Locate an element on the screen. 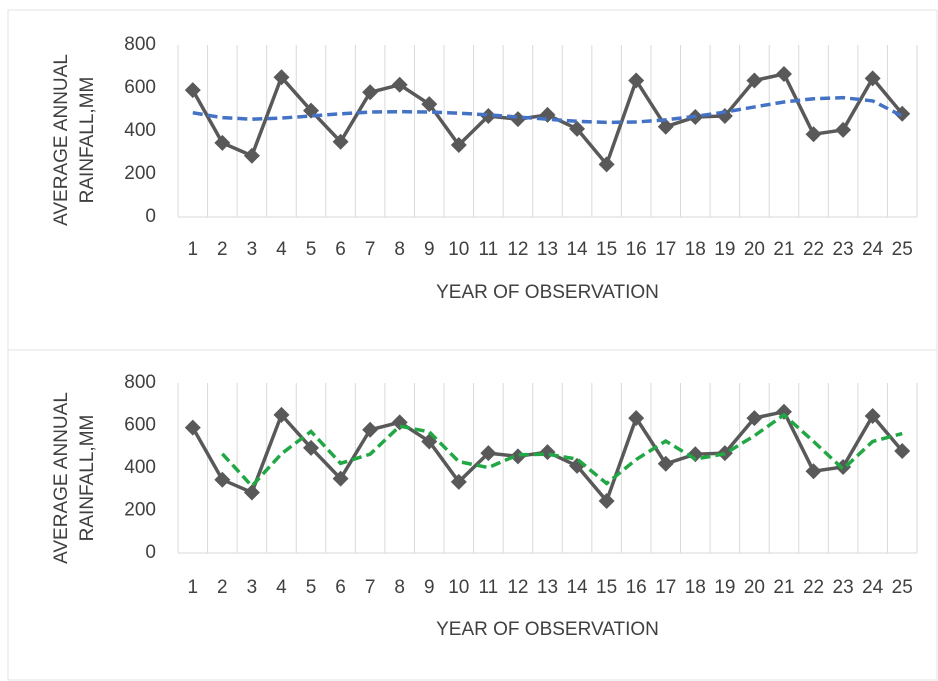  x-tick-label: 1 is located at coordinates (192, 249).